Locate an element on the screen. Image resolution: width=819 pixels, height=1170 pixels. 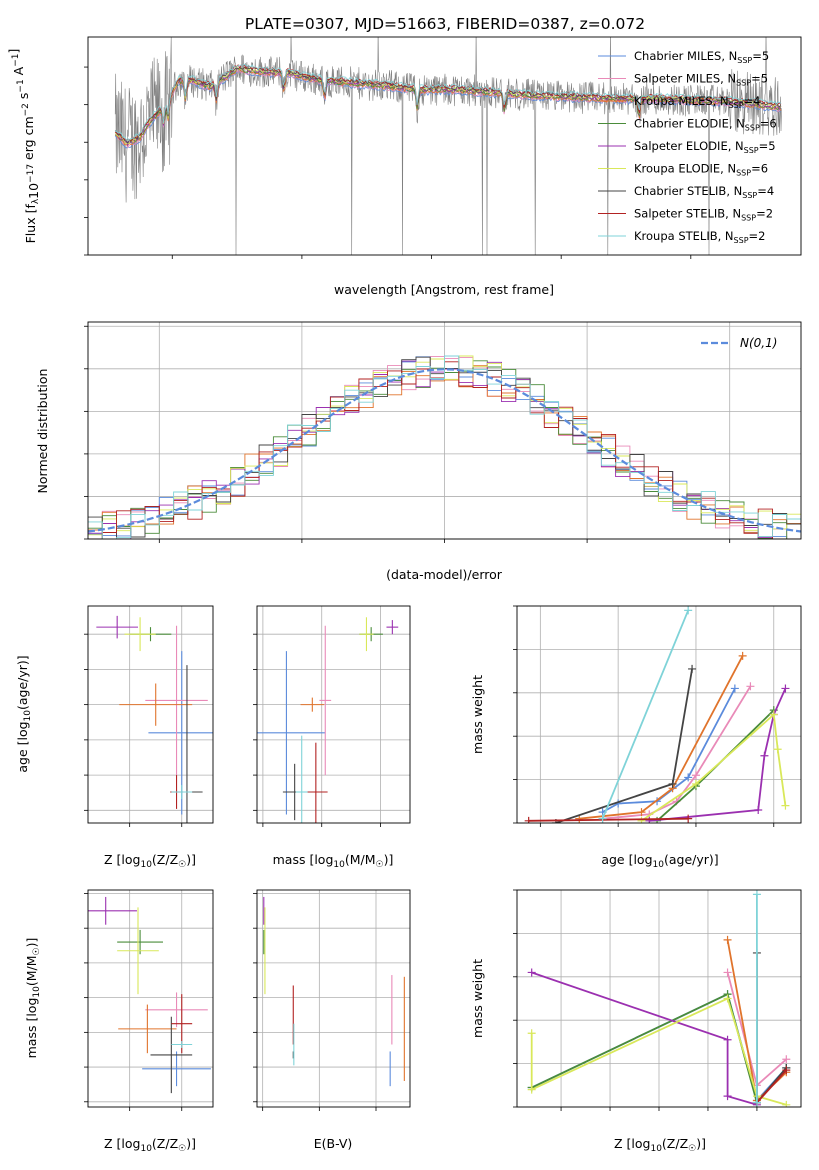
legend-text: Salpeter STELIB, N is located at coordinates (687, 214).